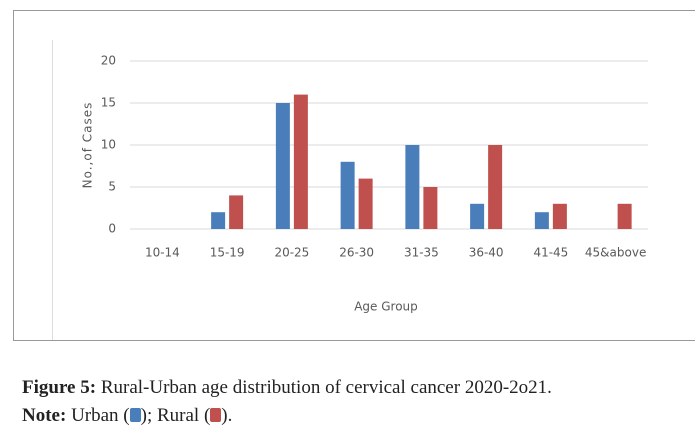 The height and width of the screenshot is (448, 695). What do you see at coordinates (178, 415) in the screenshot?
I see `legend-entry: Rural` at bounding box center [178, 415].